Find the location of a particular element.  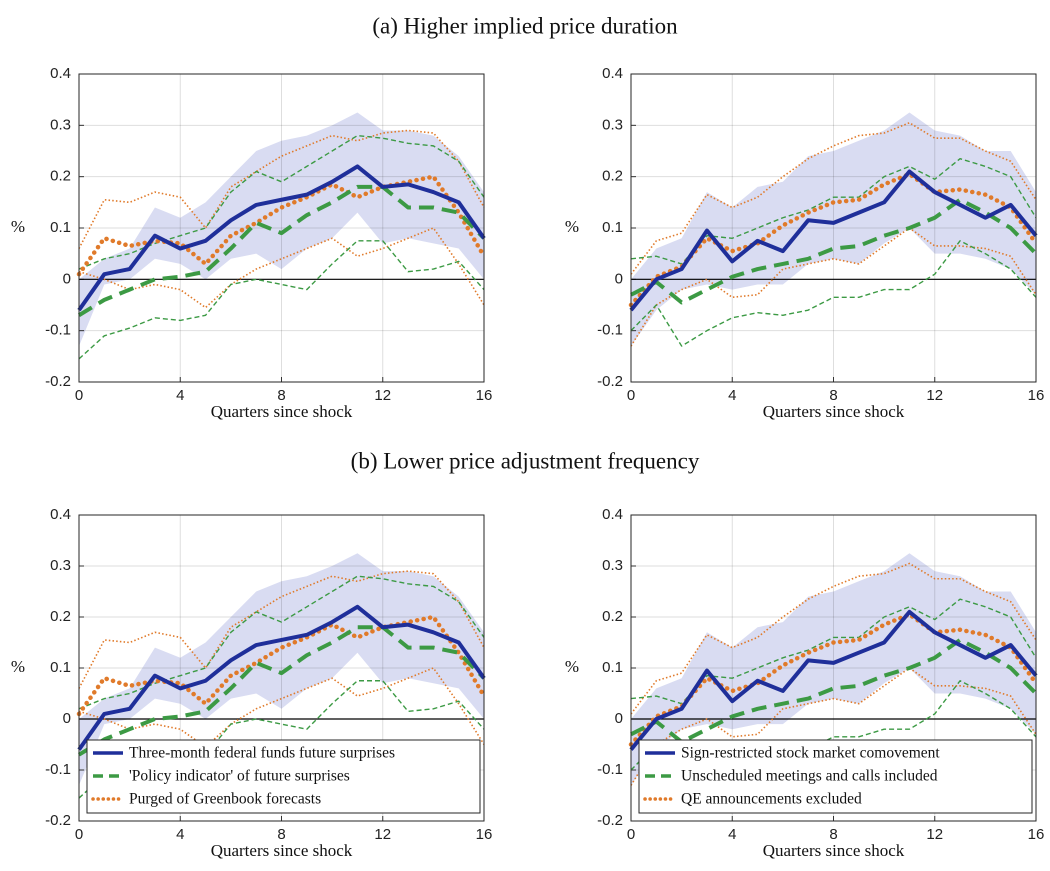

legend-label: 'Policy indicator' of future surprises is located at coordinates (239, 776).